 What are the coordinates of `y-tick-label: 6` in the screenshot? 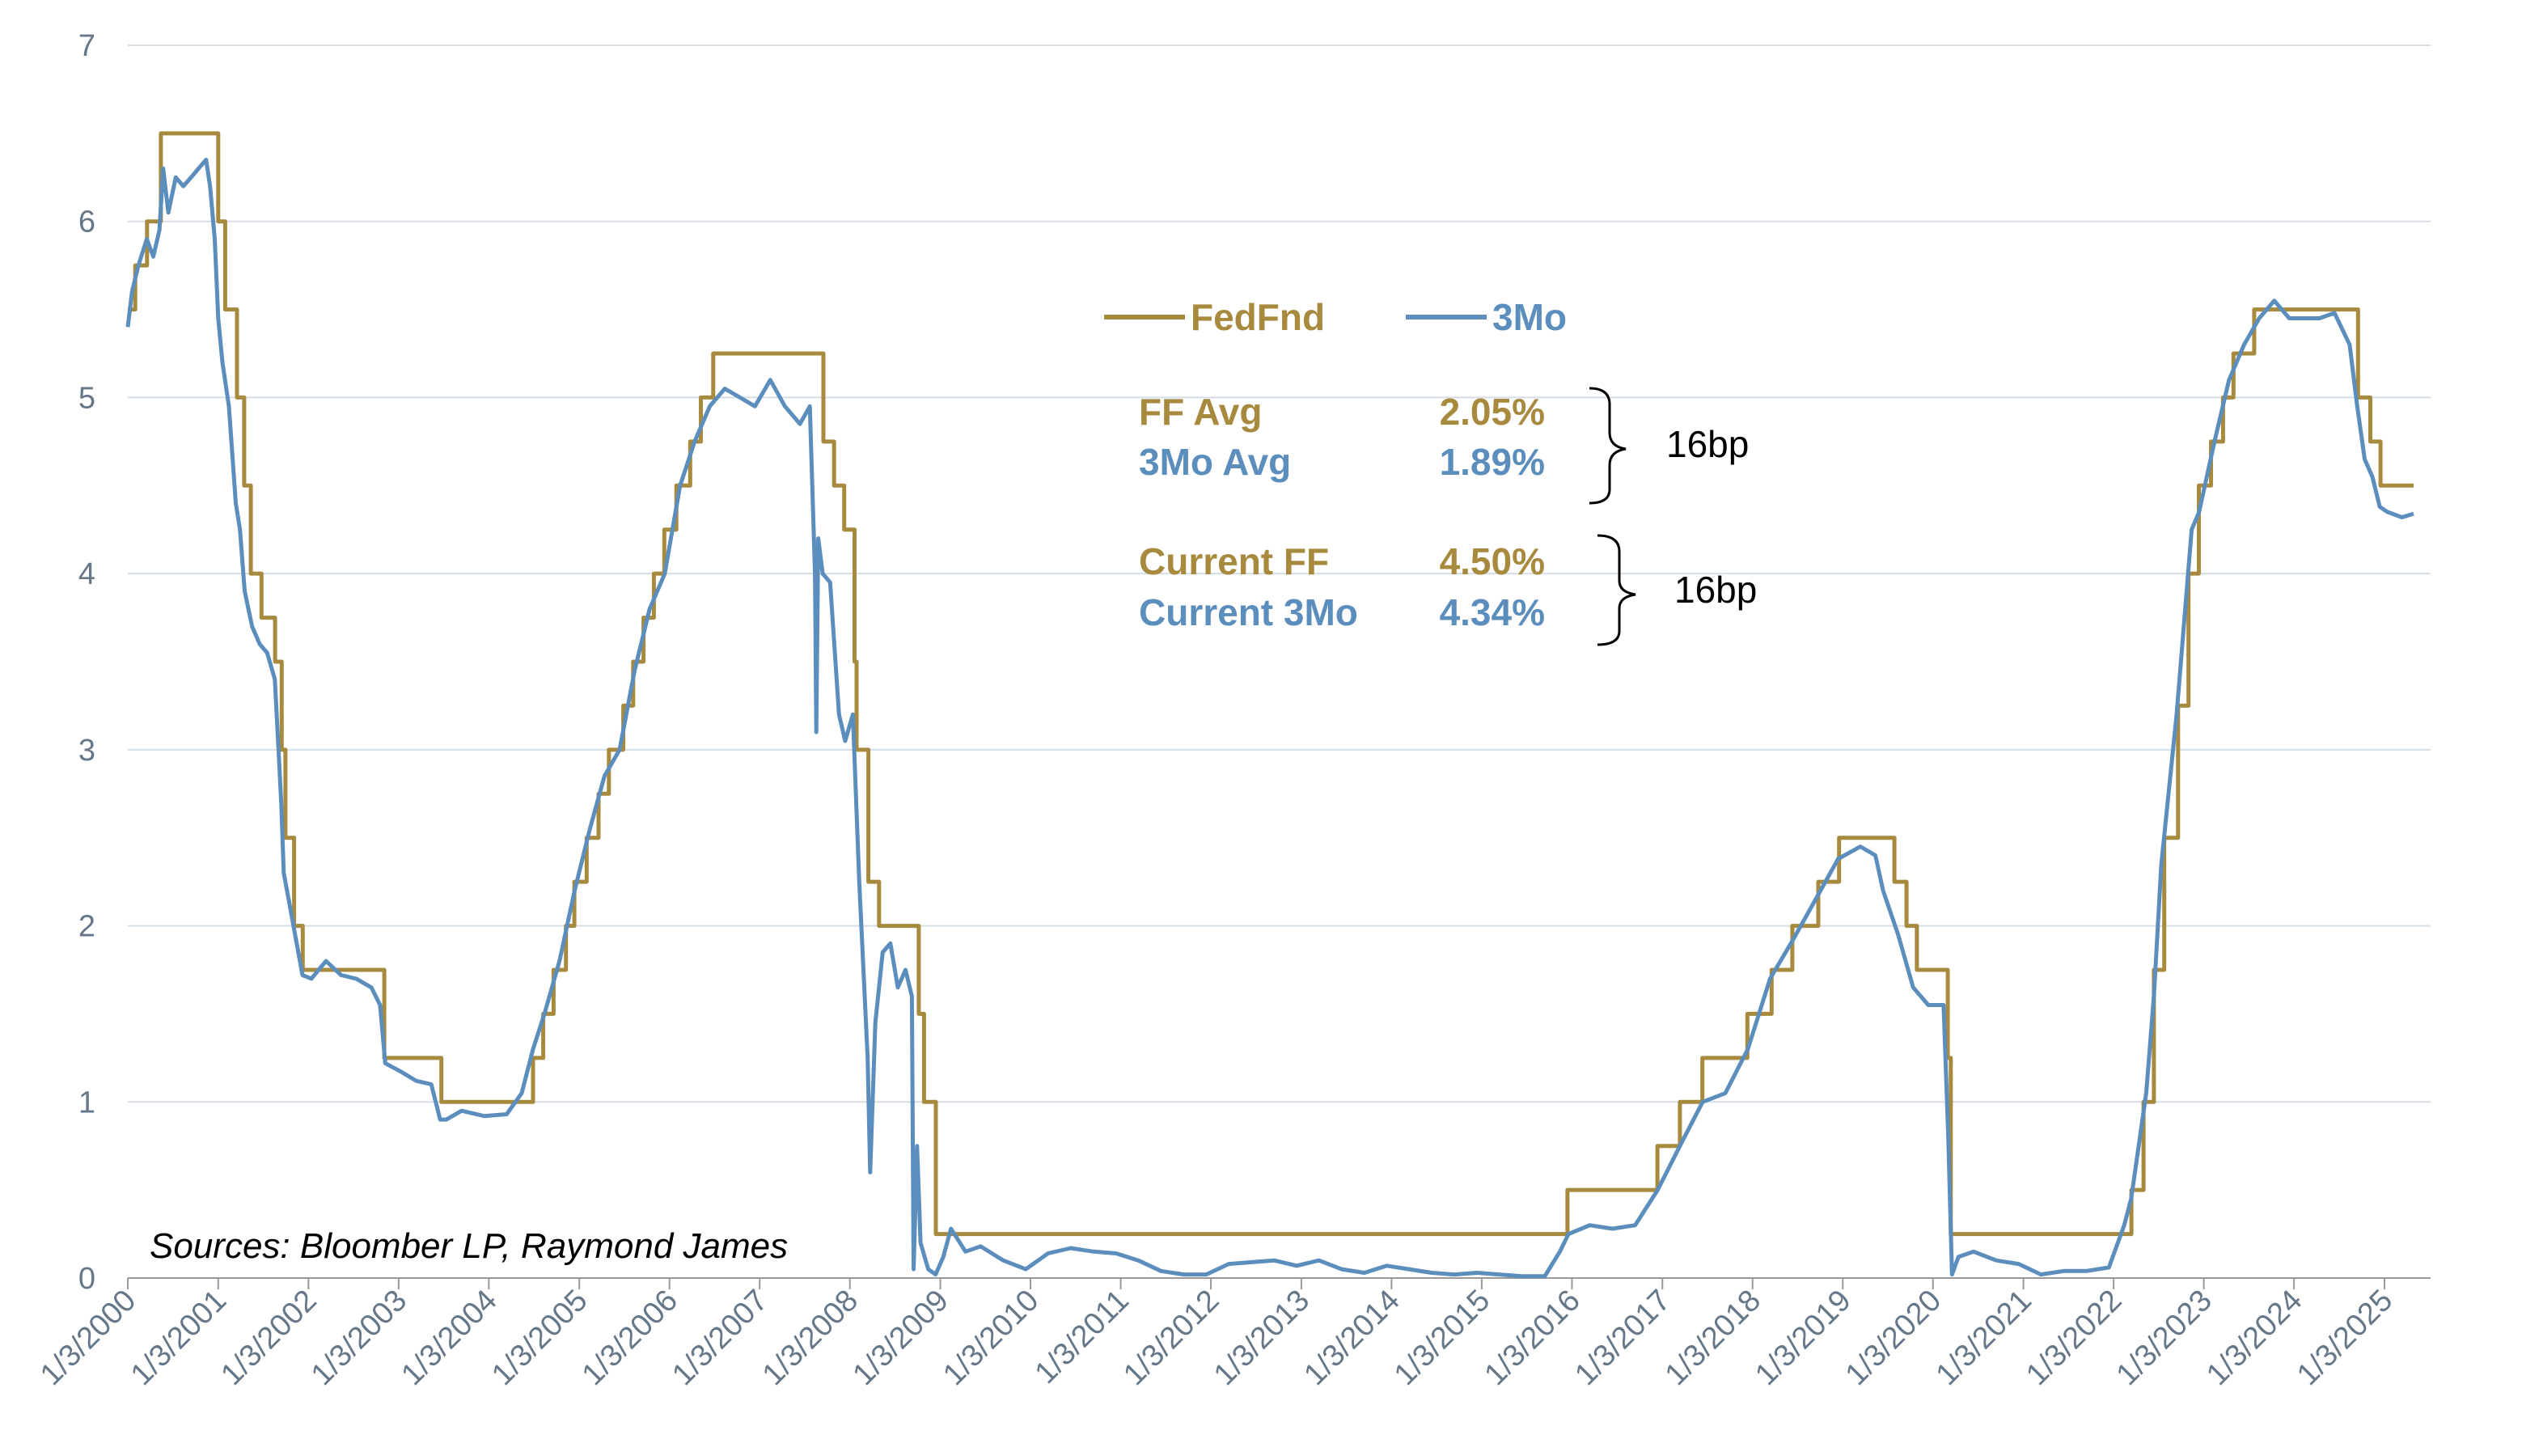 It's located at (86, 222).